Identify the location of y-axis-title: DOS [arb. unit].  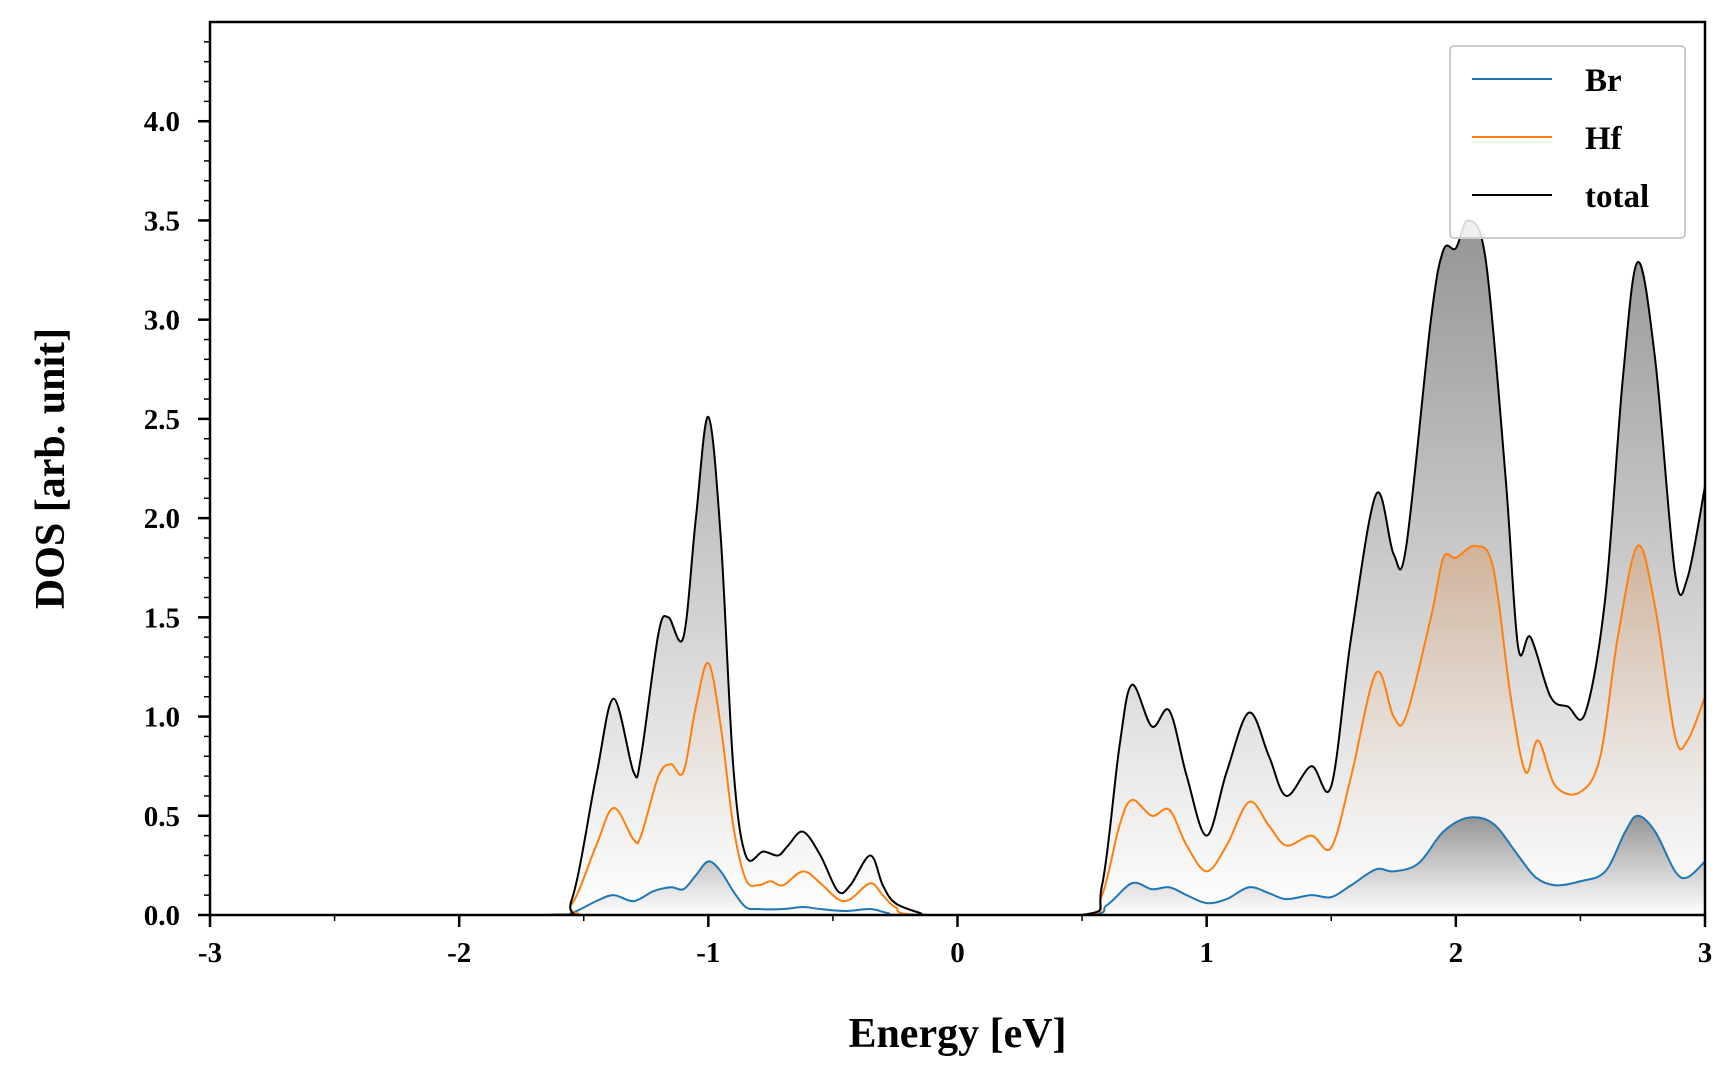
(51, 468).